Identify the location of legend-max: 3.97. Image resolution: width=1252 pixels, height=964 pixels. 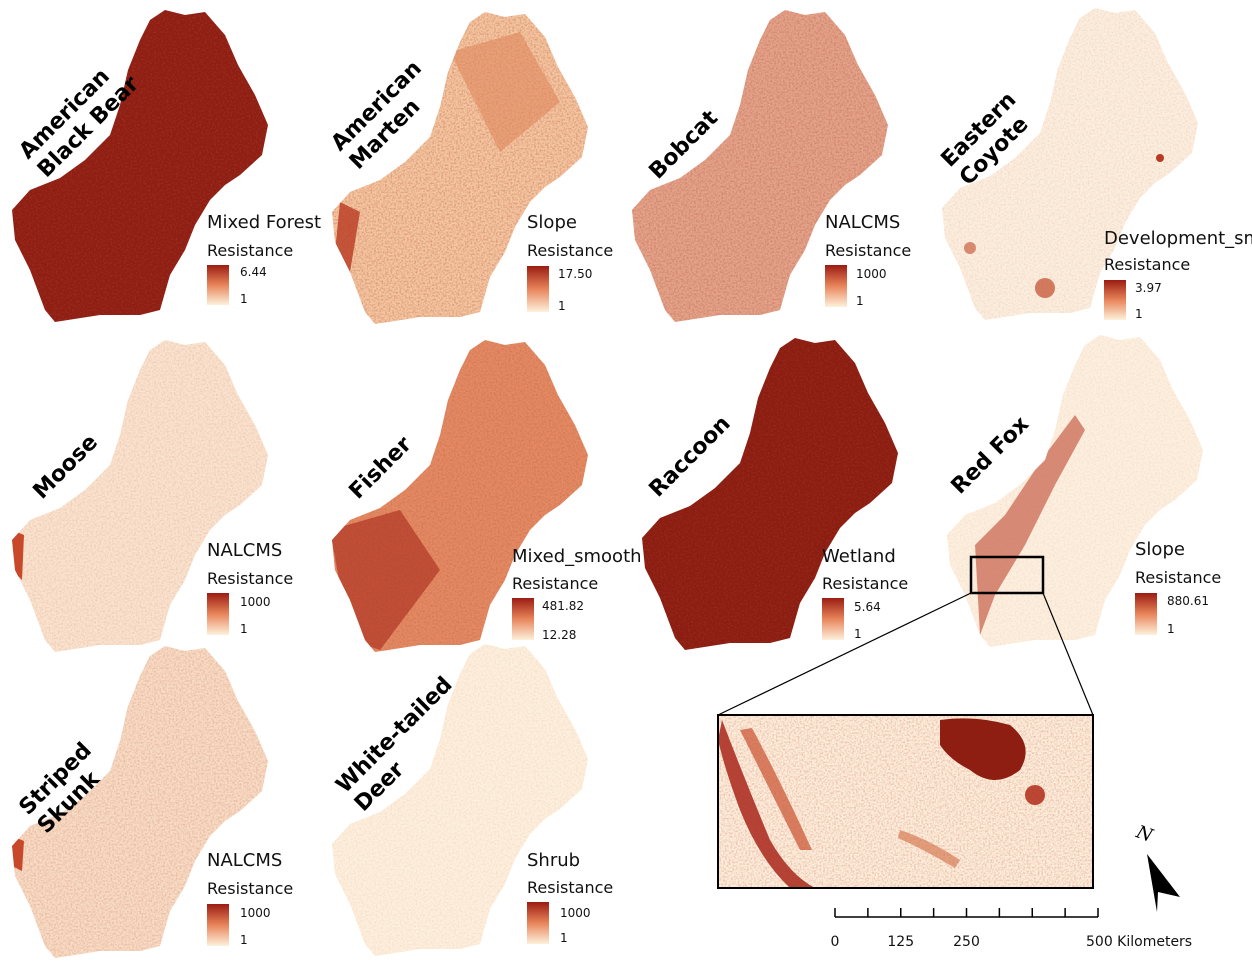
(1148, 288).